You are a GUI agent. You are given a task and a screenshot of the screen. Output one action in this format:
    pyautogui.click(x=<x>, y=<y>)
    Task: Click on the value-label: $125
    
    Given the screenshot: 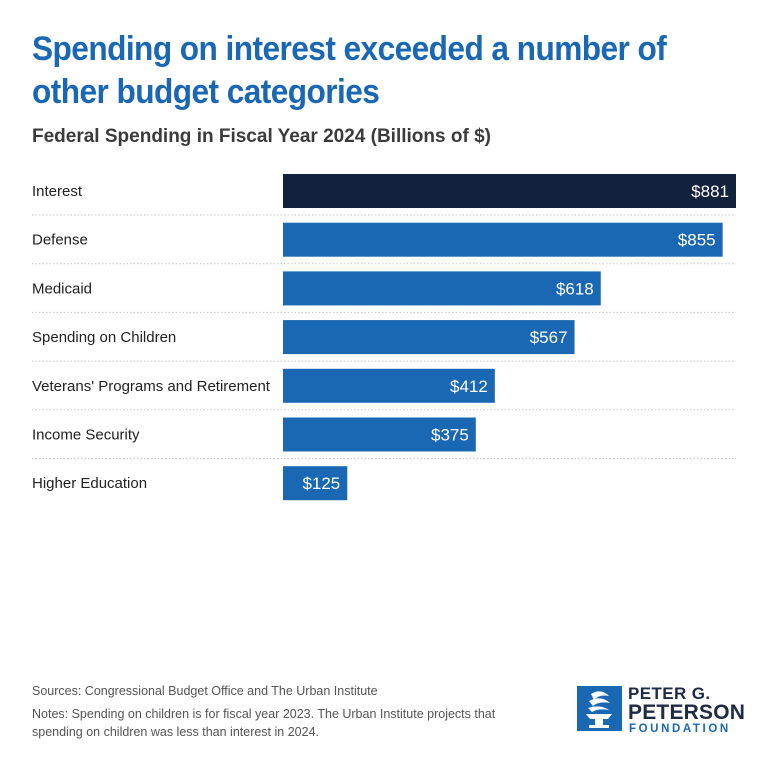 What is the action you would take?
    pyautogui.click(x=321, y=483)
    